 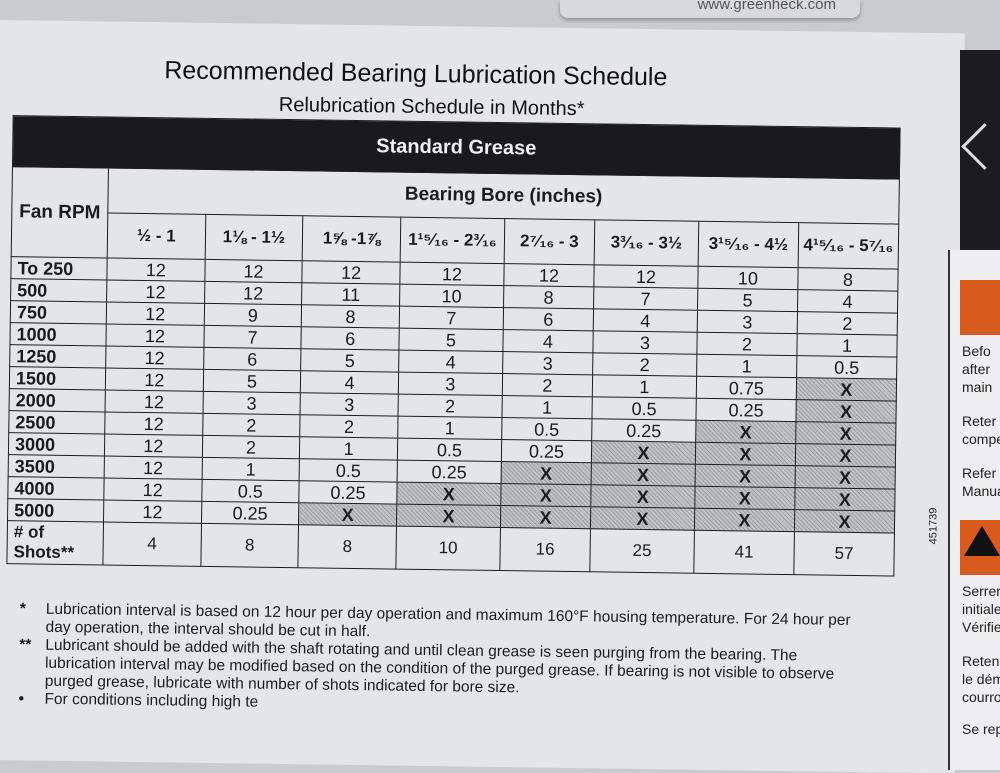 What do you see at coordinates (981, 627) in the screenshot?
I see `french-warning-fragment: Vérifier r` at bounding box center [981, 627].